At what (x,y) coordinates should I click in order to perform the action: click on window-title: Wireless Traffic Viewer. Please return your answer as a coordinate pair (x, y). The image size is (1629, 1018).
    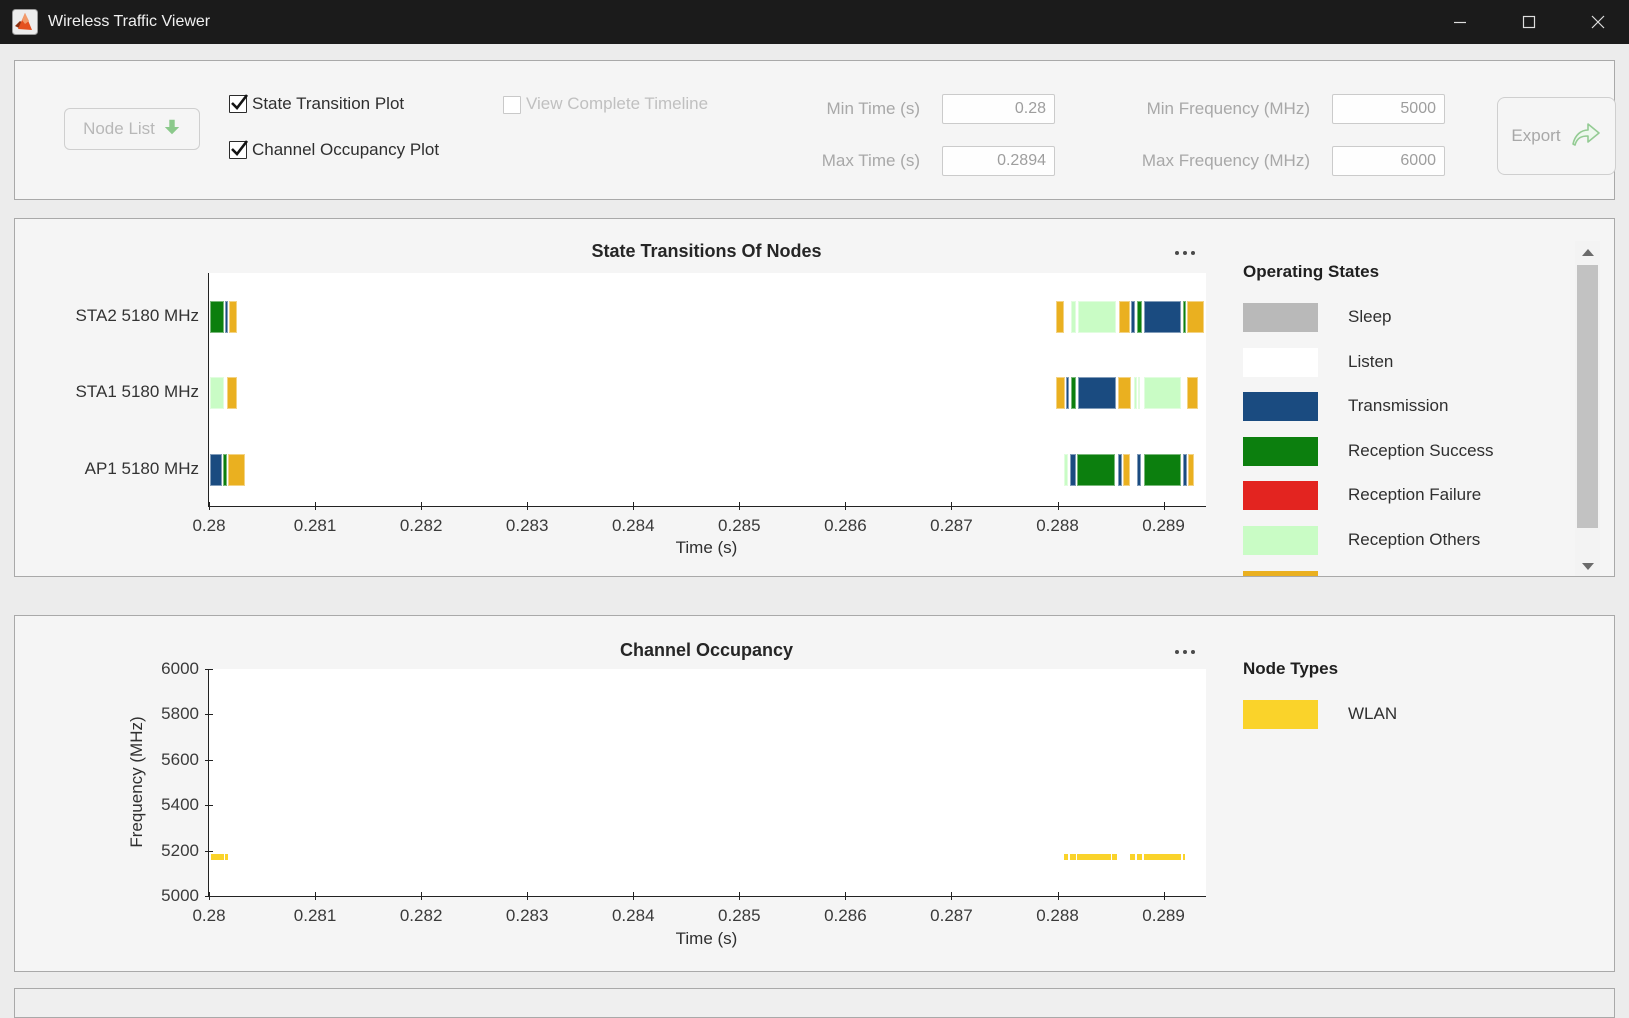
    Looking at the image, I should click on (129, 21).